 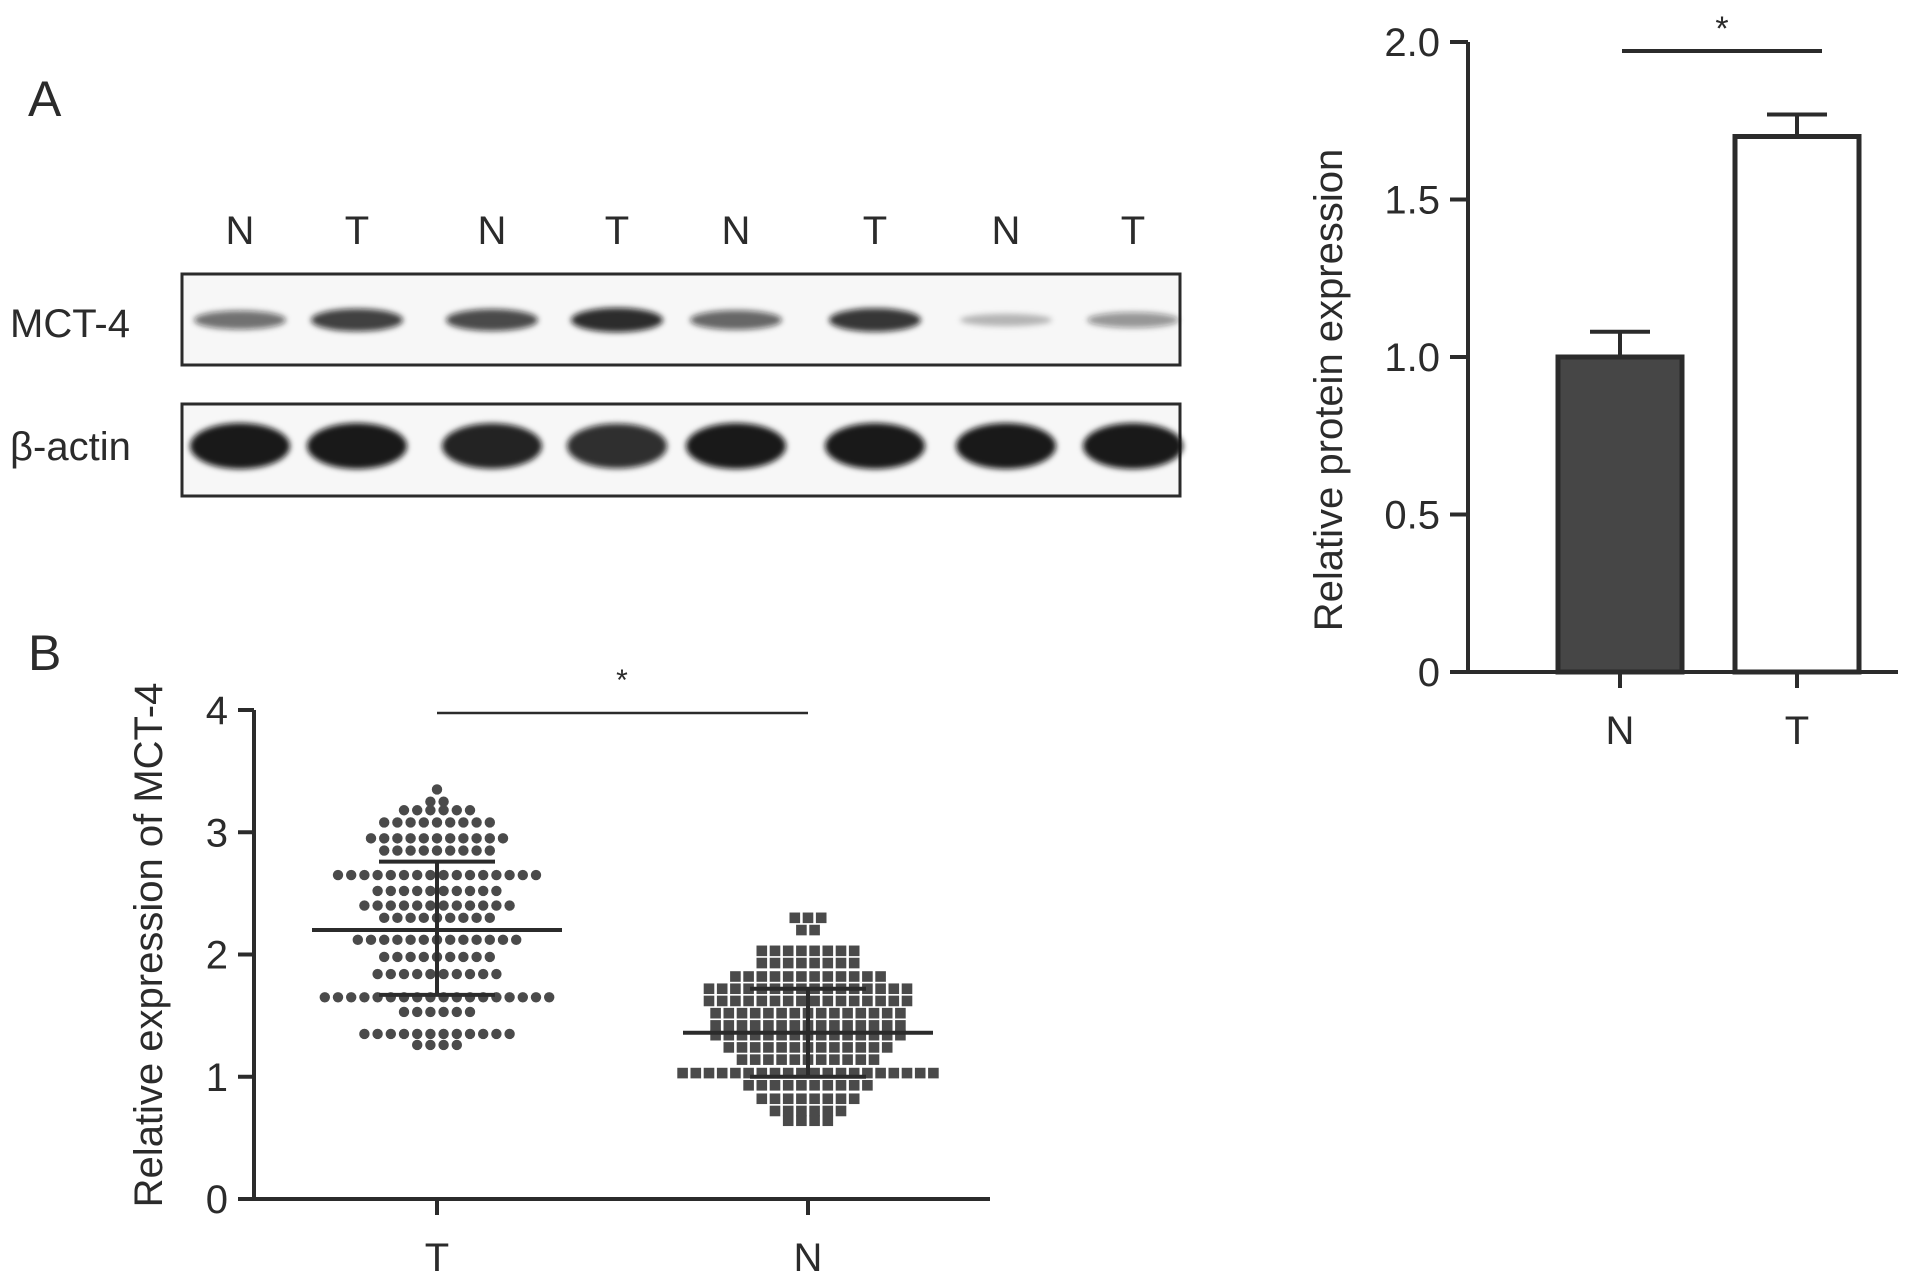 What do you see at coordinates (622, 680) in the screenshot?
I see `scatter-significance-star: *` at bounding box center [622, 680].